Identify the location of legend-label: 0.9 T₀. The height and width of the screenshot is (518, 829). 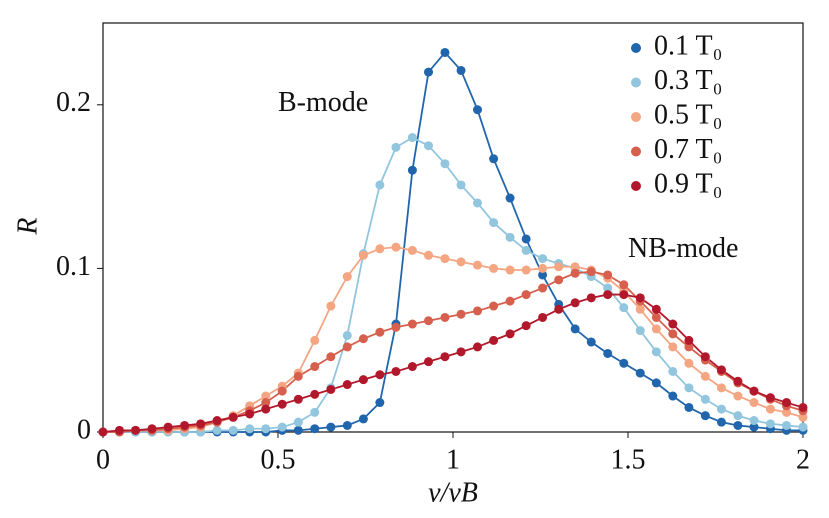
(688, 183).